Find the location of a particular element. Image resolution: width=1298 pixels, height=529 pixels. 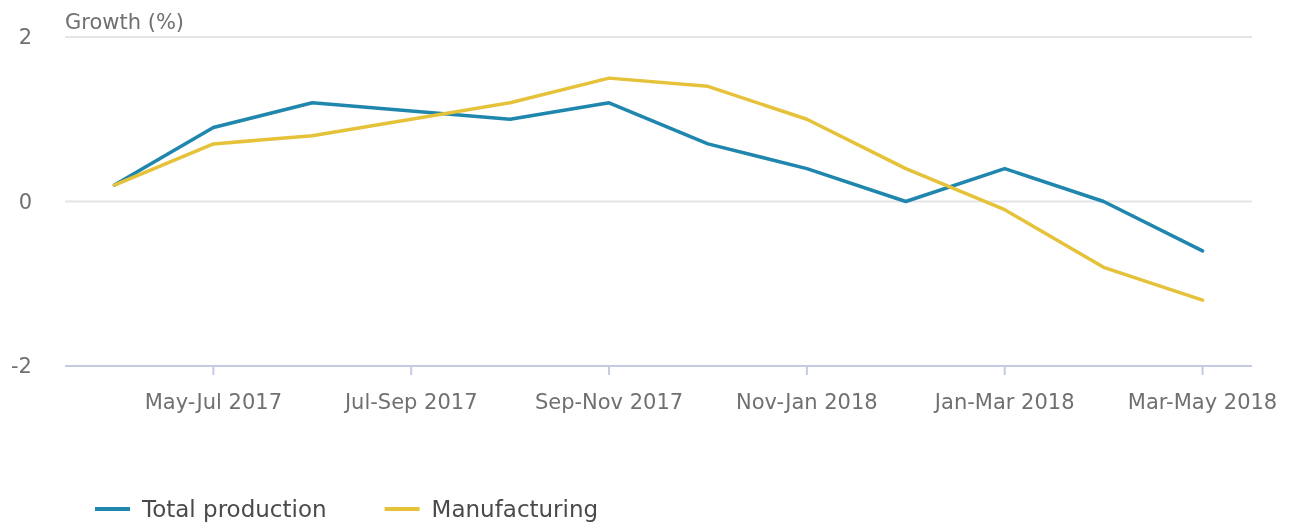

legend-label: Manufacturing is located at coordinates (515, 509).